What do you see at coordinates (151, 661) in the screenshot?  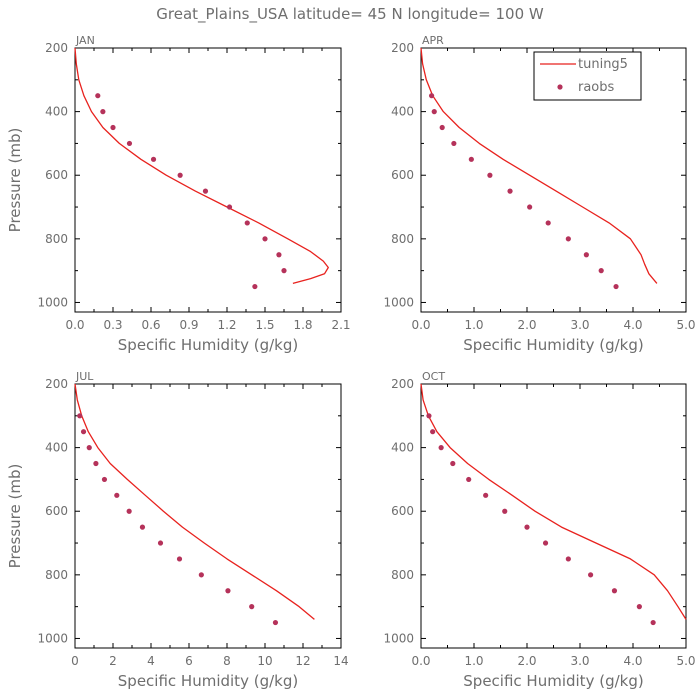 I see `x-tick-label: 4` at bounding box center [151, 661].